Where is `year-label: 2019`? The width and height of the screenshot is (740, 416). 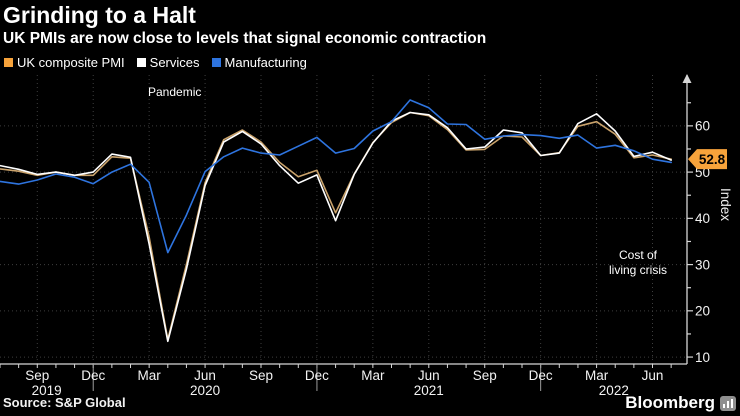 year-label: 2019 is located at coordinates (47, 390).